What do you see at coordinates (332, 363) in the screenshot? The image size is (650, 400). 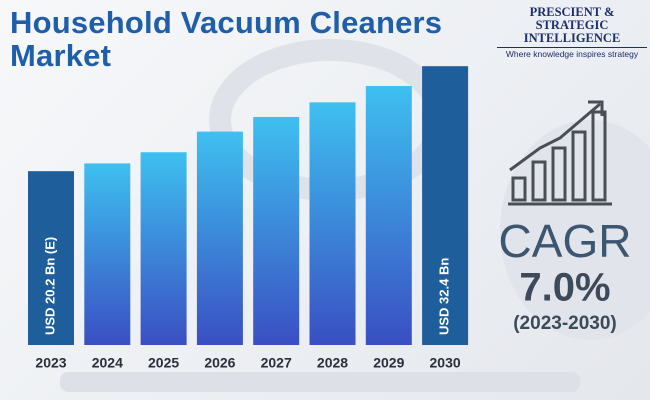 I see `x-tick-label: 2028` at bounding box center [332, 363].